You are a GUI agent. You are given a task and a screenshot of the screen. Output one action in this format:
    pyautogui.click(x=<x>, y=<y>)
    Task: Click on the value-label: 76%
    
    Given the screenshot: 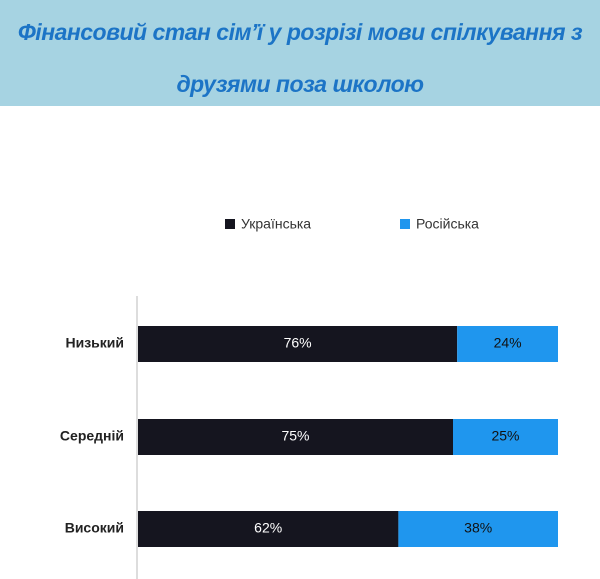 What is the action you would take?
    pyautogui.click(x=298, y=343)
    